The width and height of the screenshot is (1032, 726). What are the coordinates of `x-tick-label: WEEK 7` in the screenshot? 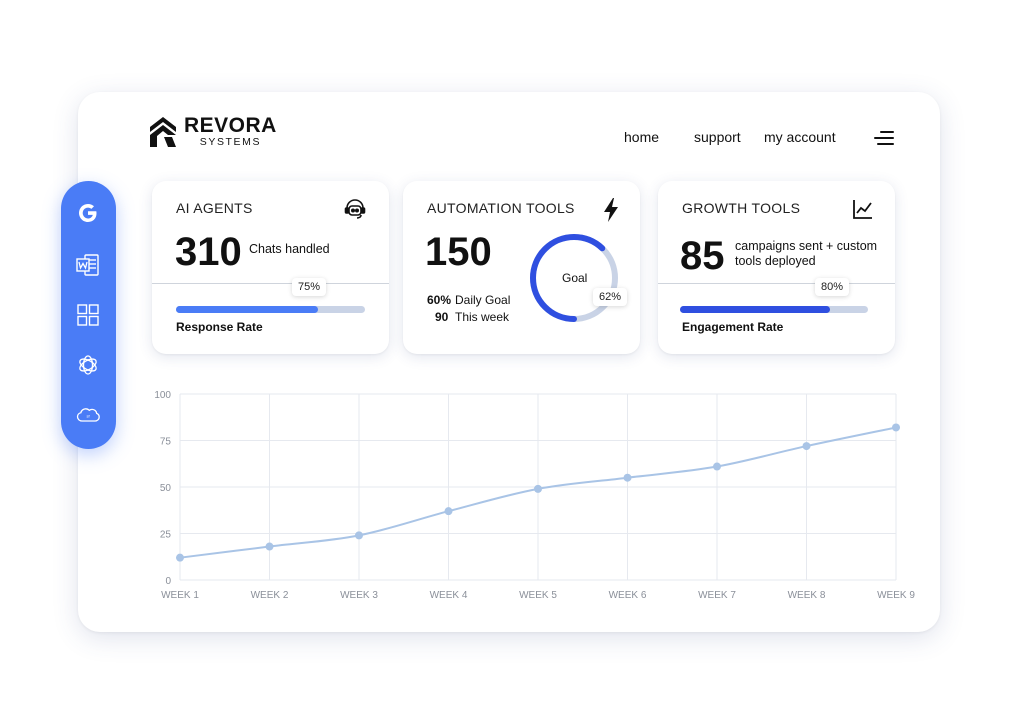 It's located at (717, 595).